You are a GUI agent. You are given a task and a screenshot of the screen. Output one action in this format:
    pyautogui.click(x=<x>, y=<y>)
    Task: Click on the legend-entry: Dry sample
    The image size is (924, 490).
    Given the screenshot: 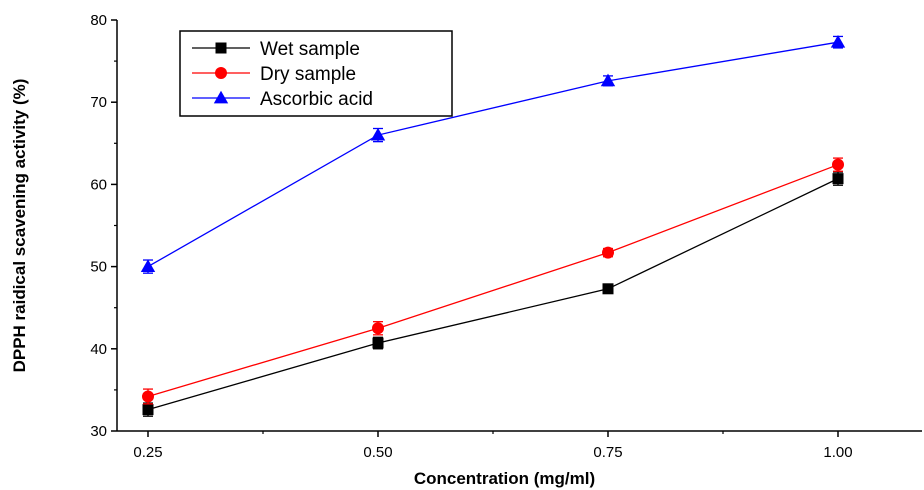 What is the action you would take?
    pyautogui.click(x=274, y=74)
    